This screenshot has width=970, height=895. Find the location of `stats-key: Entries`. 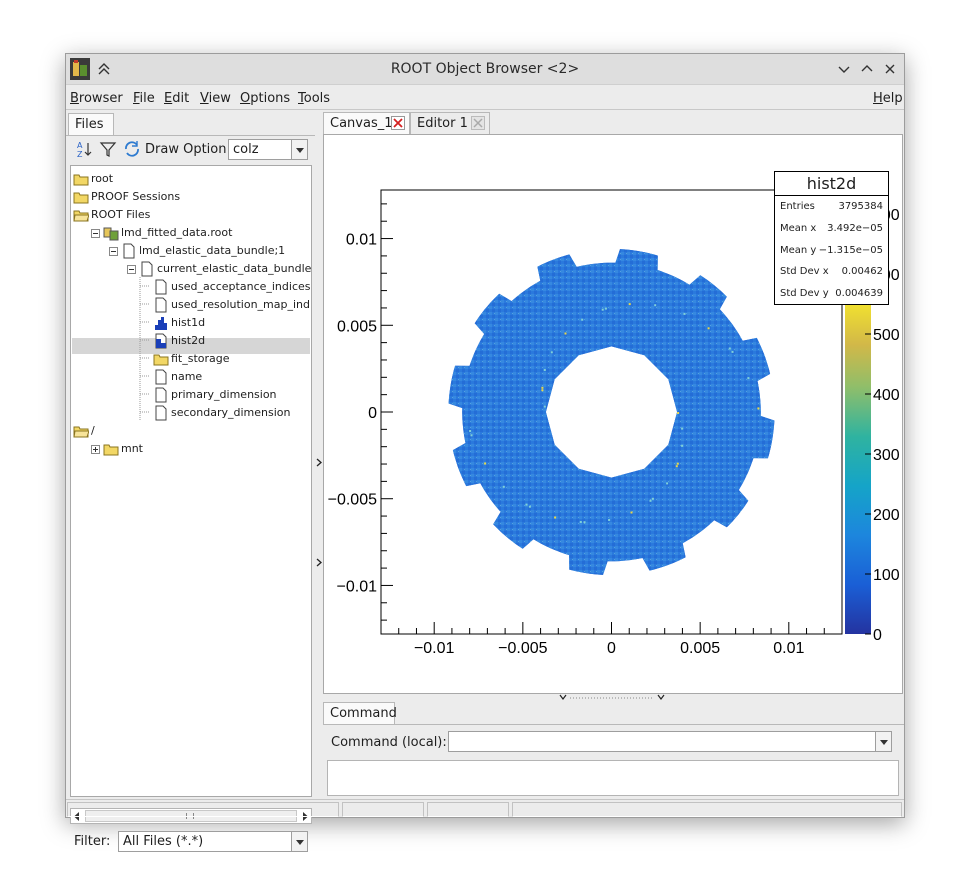

stats-key: Entries is located at coordinates (797, 206).